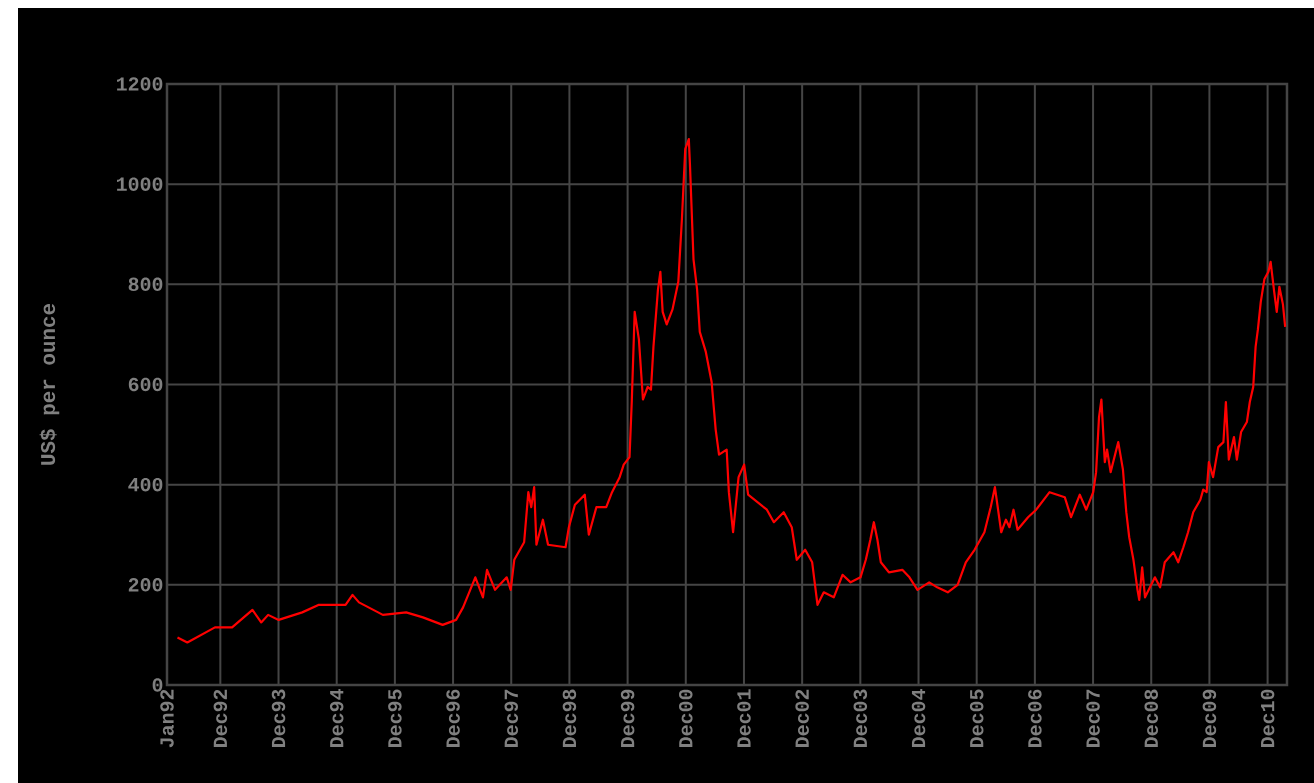 The image size is (1314, 783). I want to click on y-tick-label: 1000, so click(140, 184).